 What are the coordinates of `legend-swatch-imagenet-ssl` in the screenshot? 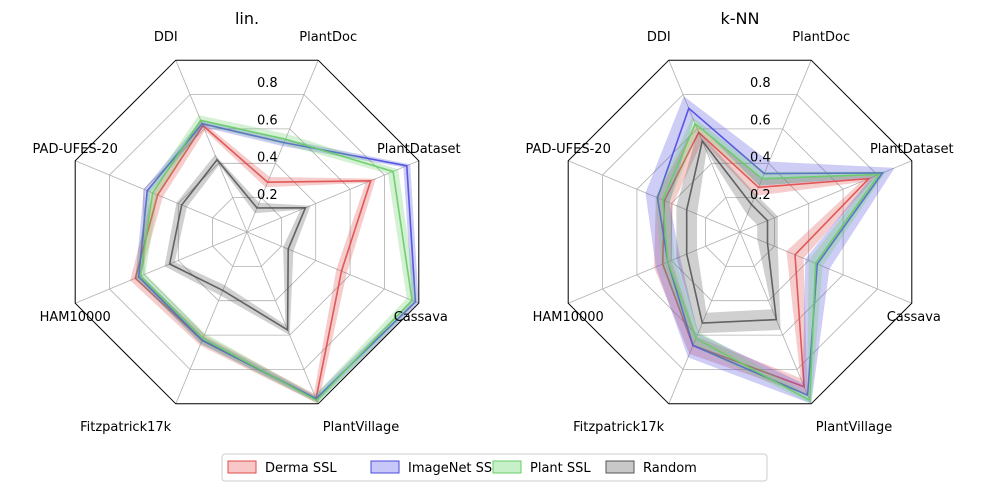 It's located at (385, 467).